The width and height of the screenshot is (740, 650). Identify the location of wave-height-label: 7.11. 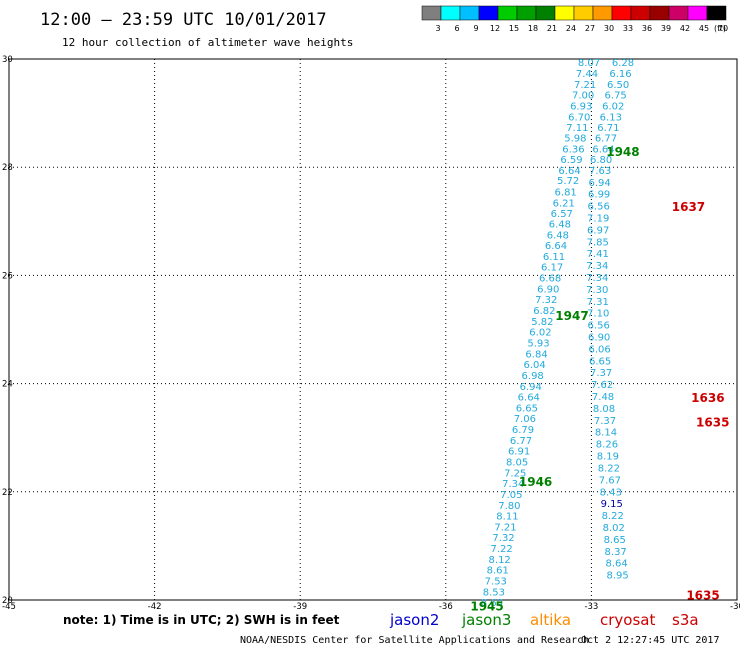
(577, 128).